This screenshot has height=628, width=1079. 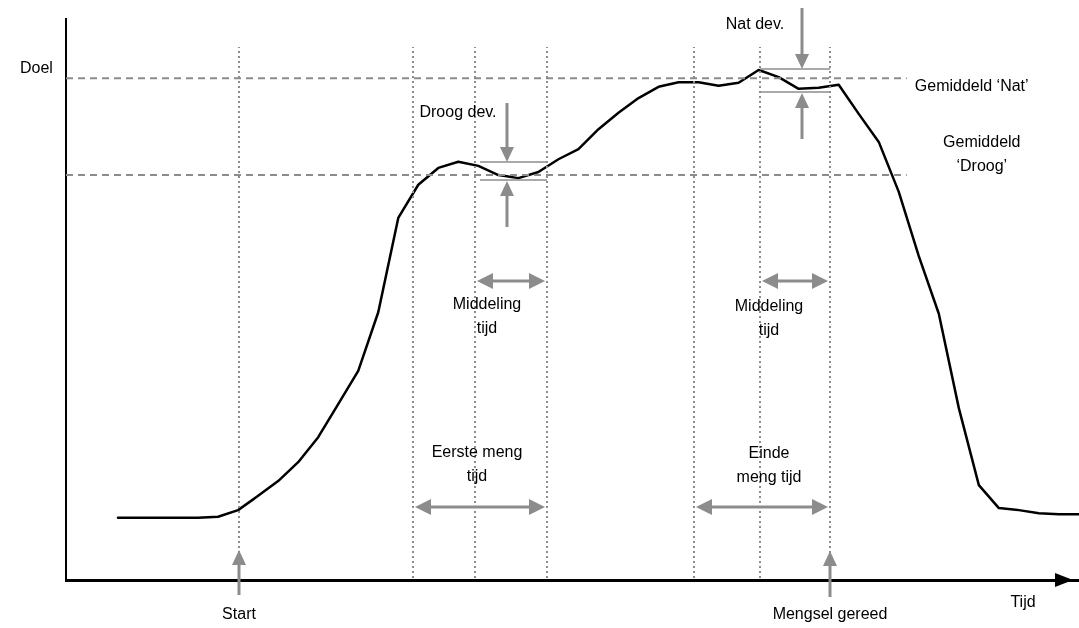 I want to click on text: Mengsel gereed, so click(x=830, y=614).